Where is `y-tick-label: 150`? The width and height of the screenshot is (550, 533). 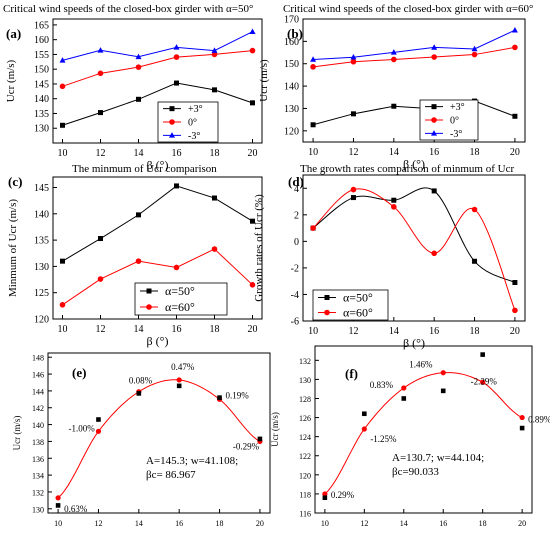 y-tick-label: 150 is located at coordinates (291, 64).